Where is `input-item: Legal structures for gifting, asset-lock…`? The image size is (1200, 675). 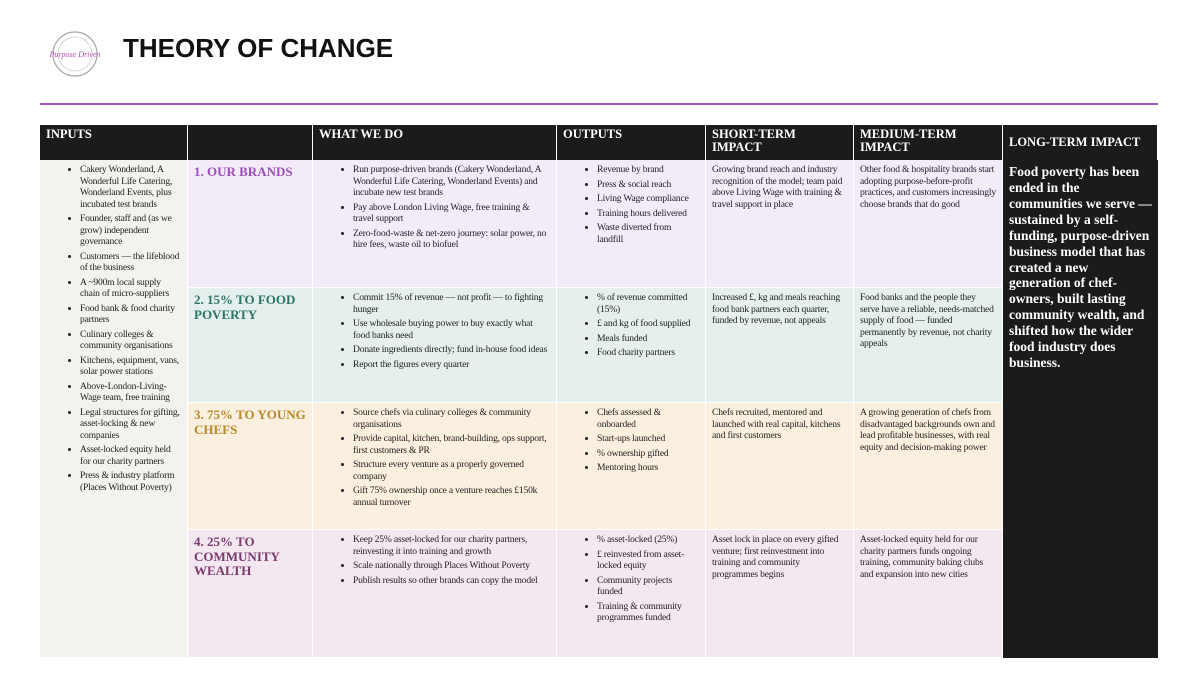 input-item: Legal structures for gifting, asset-lock… is located at coordinates (130, 424).